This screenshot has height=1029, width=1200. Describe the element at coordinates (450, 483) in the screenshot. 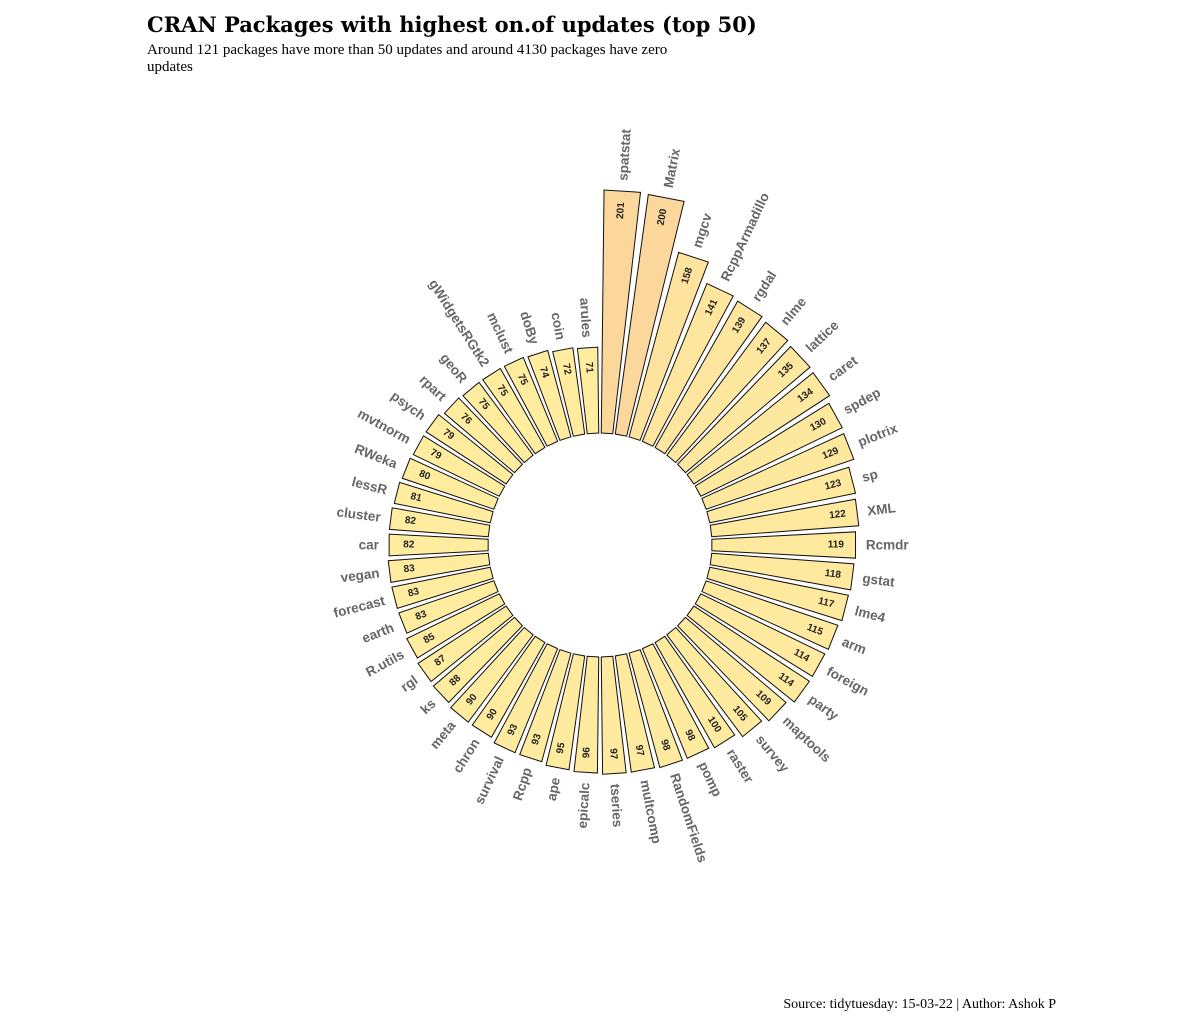

I see `bar-RWeka` at that location.